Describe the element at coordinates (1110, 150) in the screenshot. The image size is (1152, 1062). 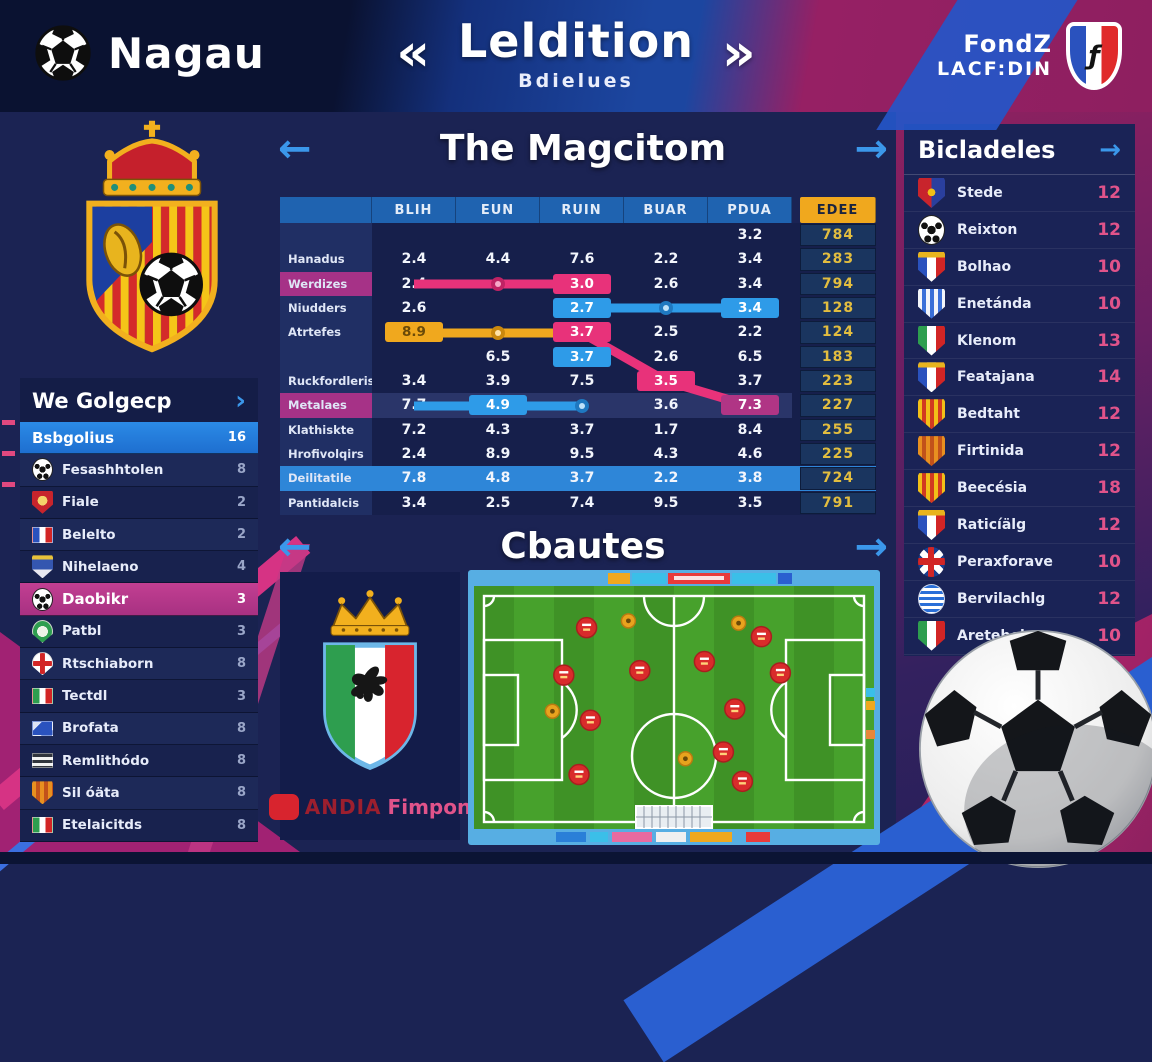
I see `ranking-panel-arrow-icon: →` at that location.